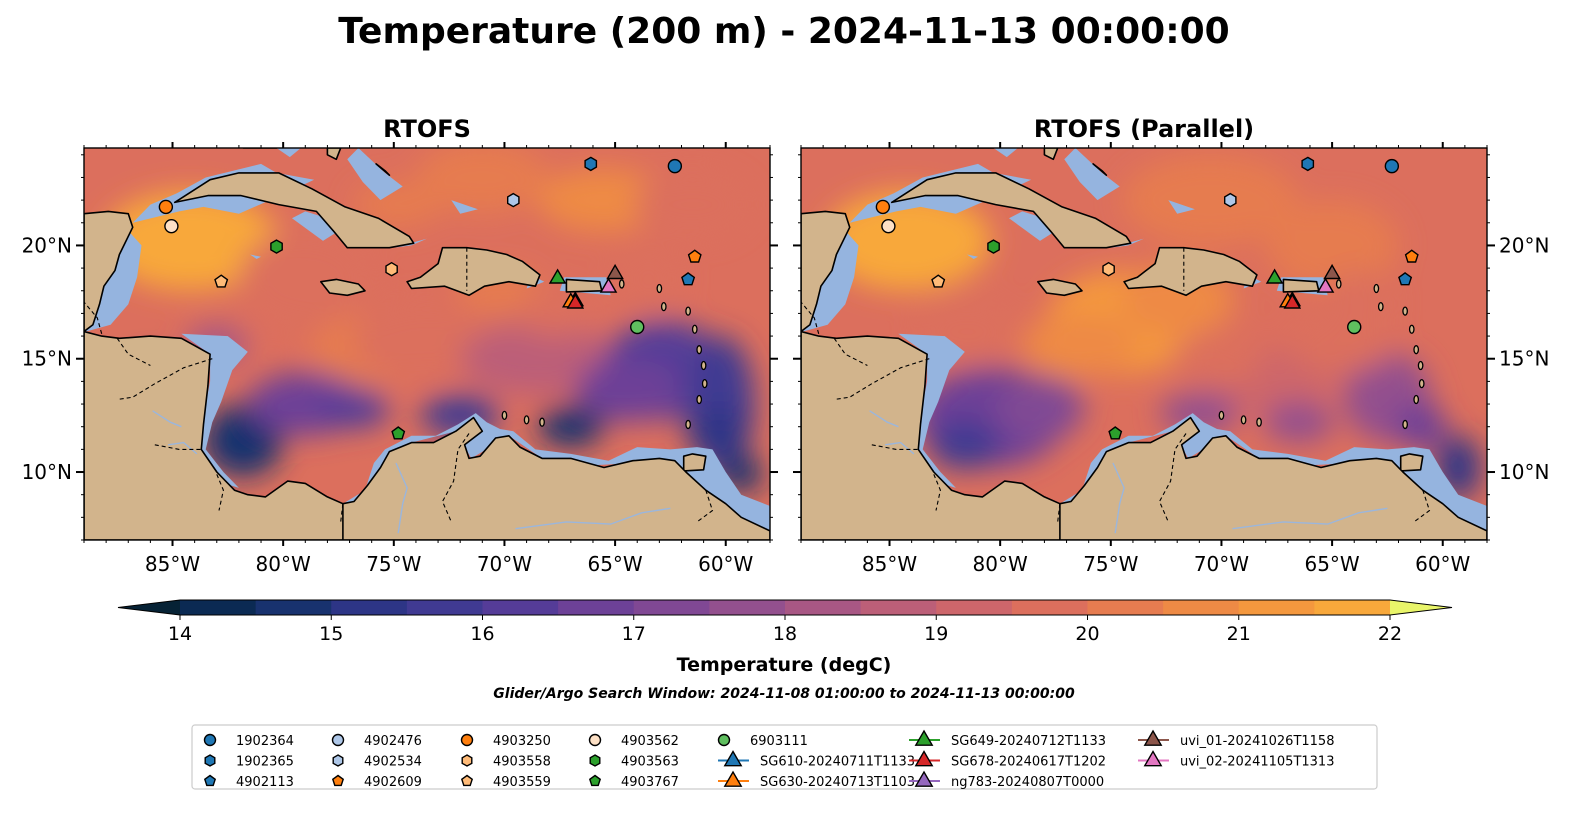  Describe the element at coordinates (1144, 129) in the screenshot. I see `panel-title: RTOFS (Parallel)` at that location.